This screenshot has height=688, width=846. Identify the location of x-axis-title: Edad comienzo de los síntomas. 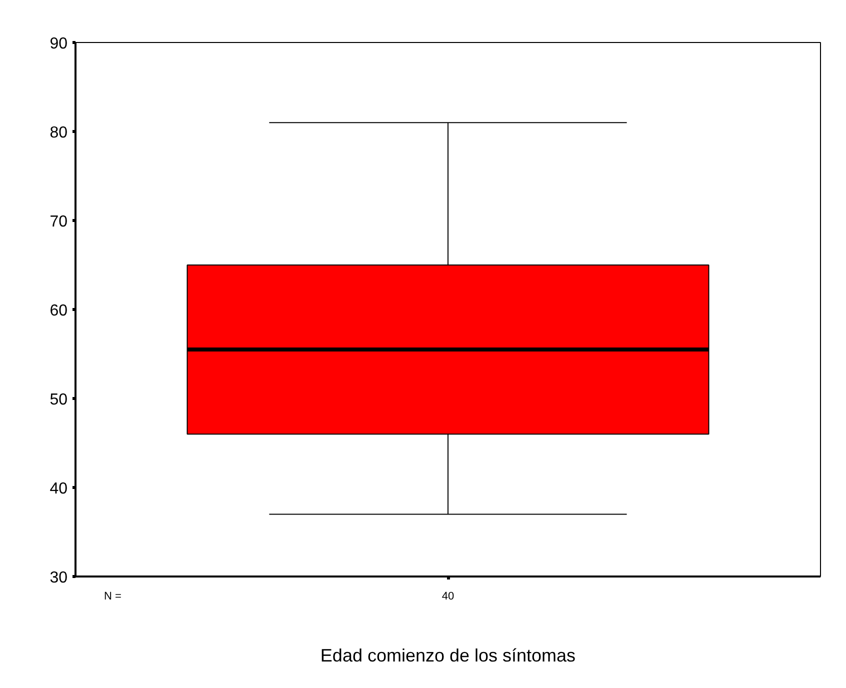
(448, 656).